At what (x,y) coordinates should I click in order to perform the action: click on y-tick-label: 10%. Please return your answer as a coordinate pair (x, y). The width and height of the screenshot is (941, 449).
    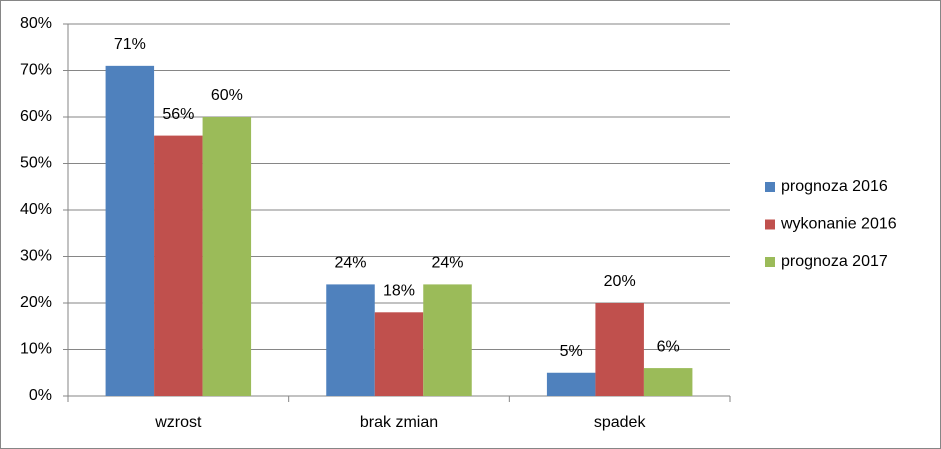
    Looking at the image, I should click on (36, 349).